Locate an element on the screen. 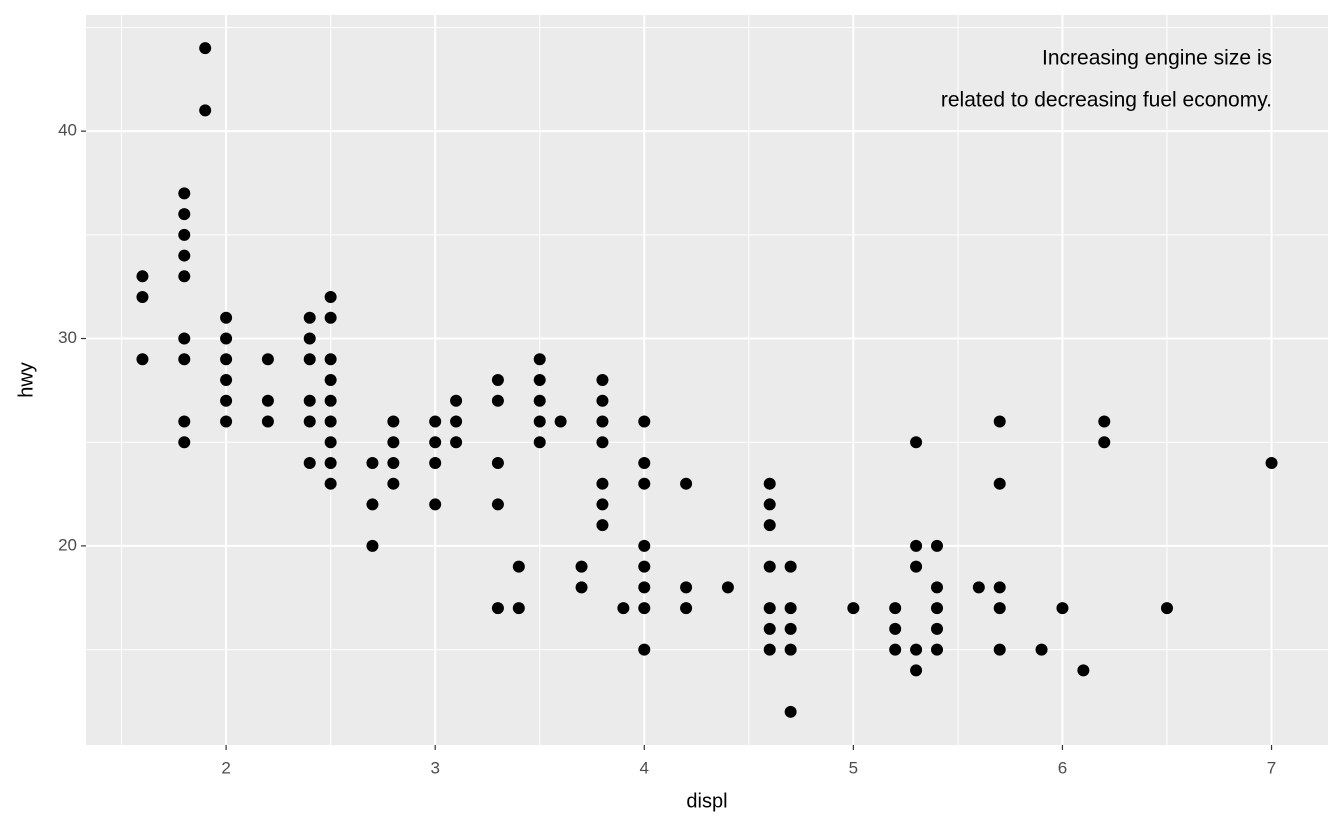 This screenshot has width=1344, height=830. y-tick-label: 30 is located at coordinates (67, 337).